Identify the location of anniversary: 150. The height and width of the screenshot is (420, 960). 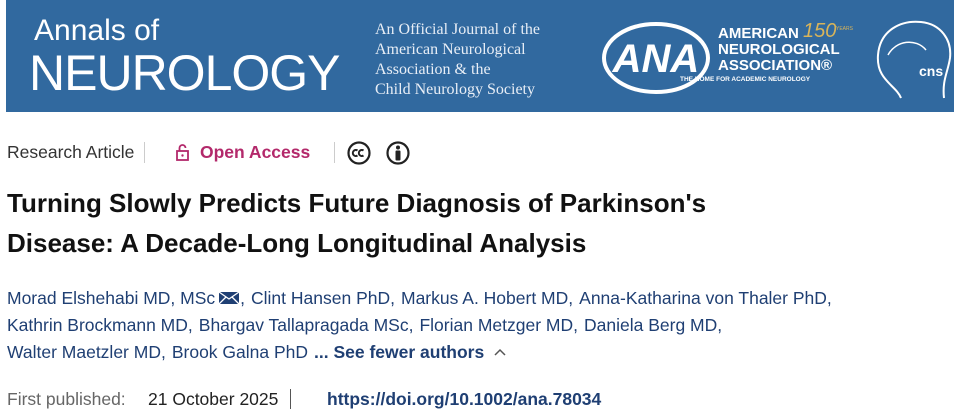
(819, 31).